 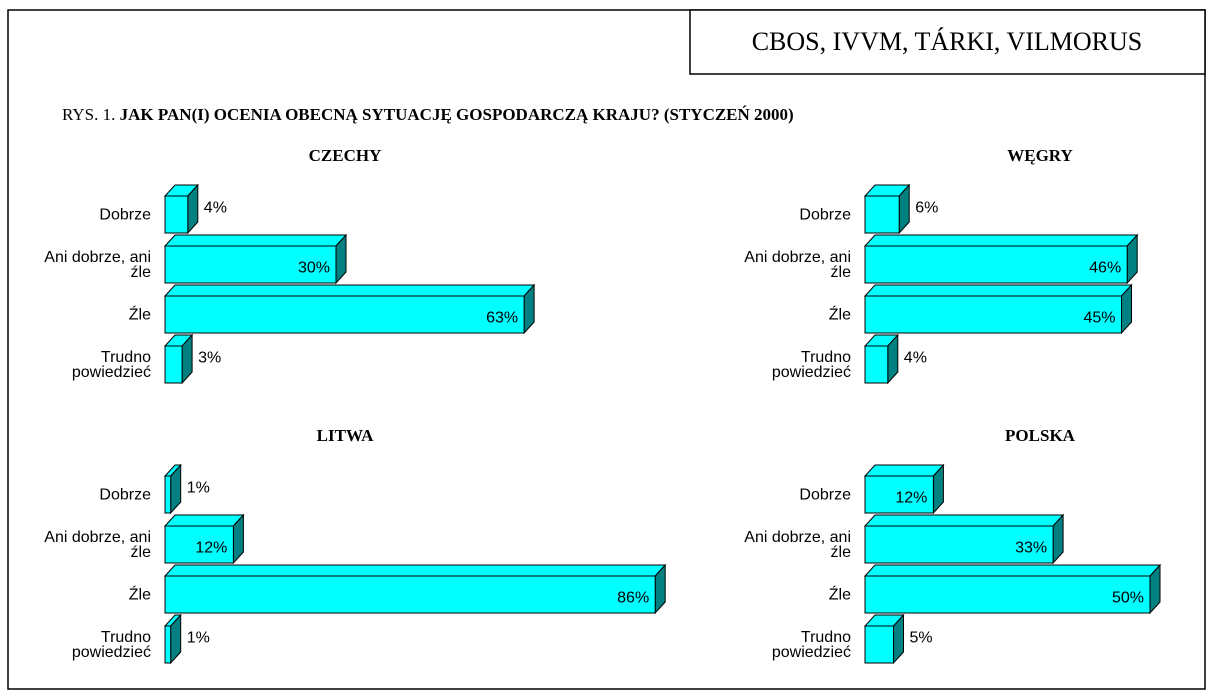 I want to click on chart-title: CZECHY, so click(x=345, y=155).